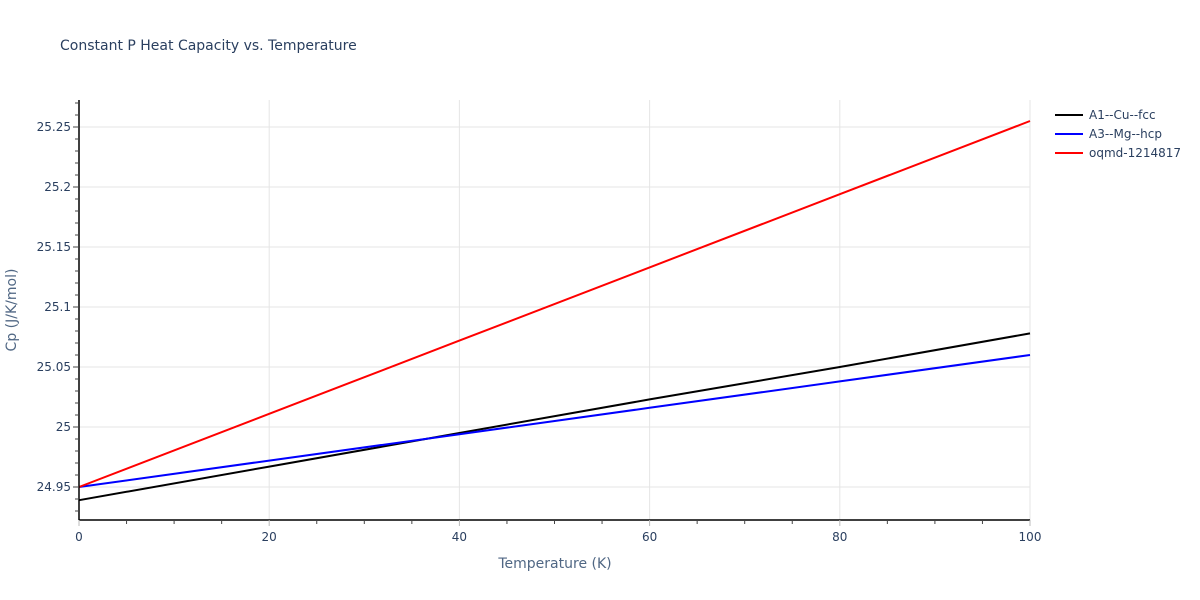 Image resolution: width=1200 pixels, height=600 pixels. I want to click on y-tick-label: 25.2, so click(57, 187).